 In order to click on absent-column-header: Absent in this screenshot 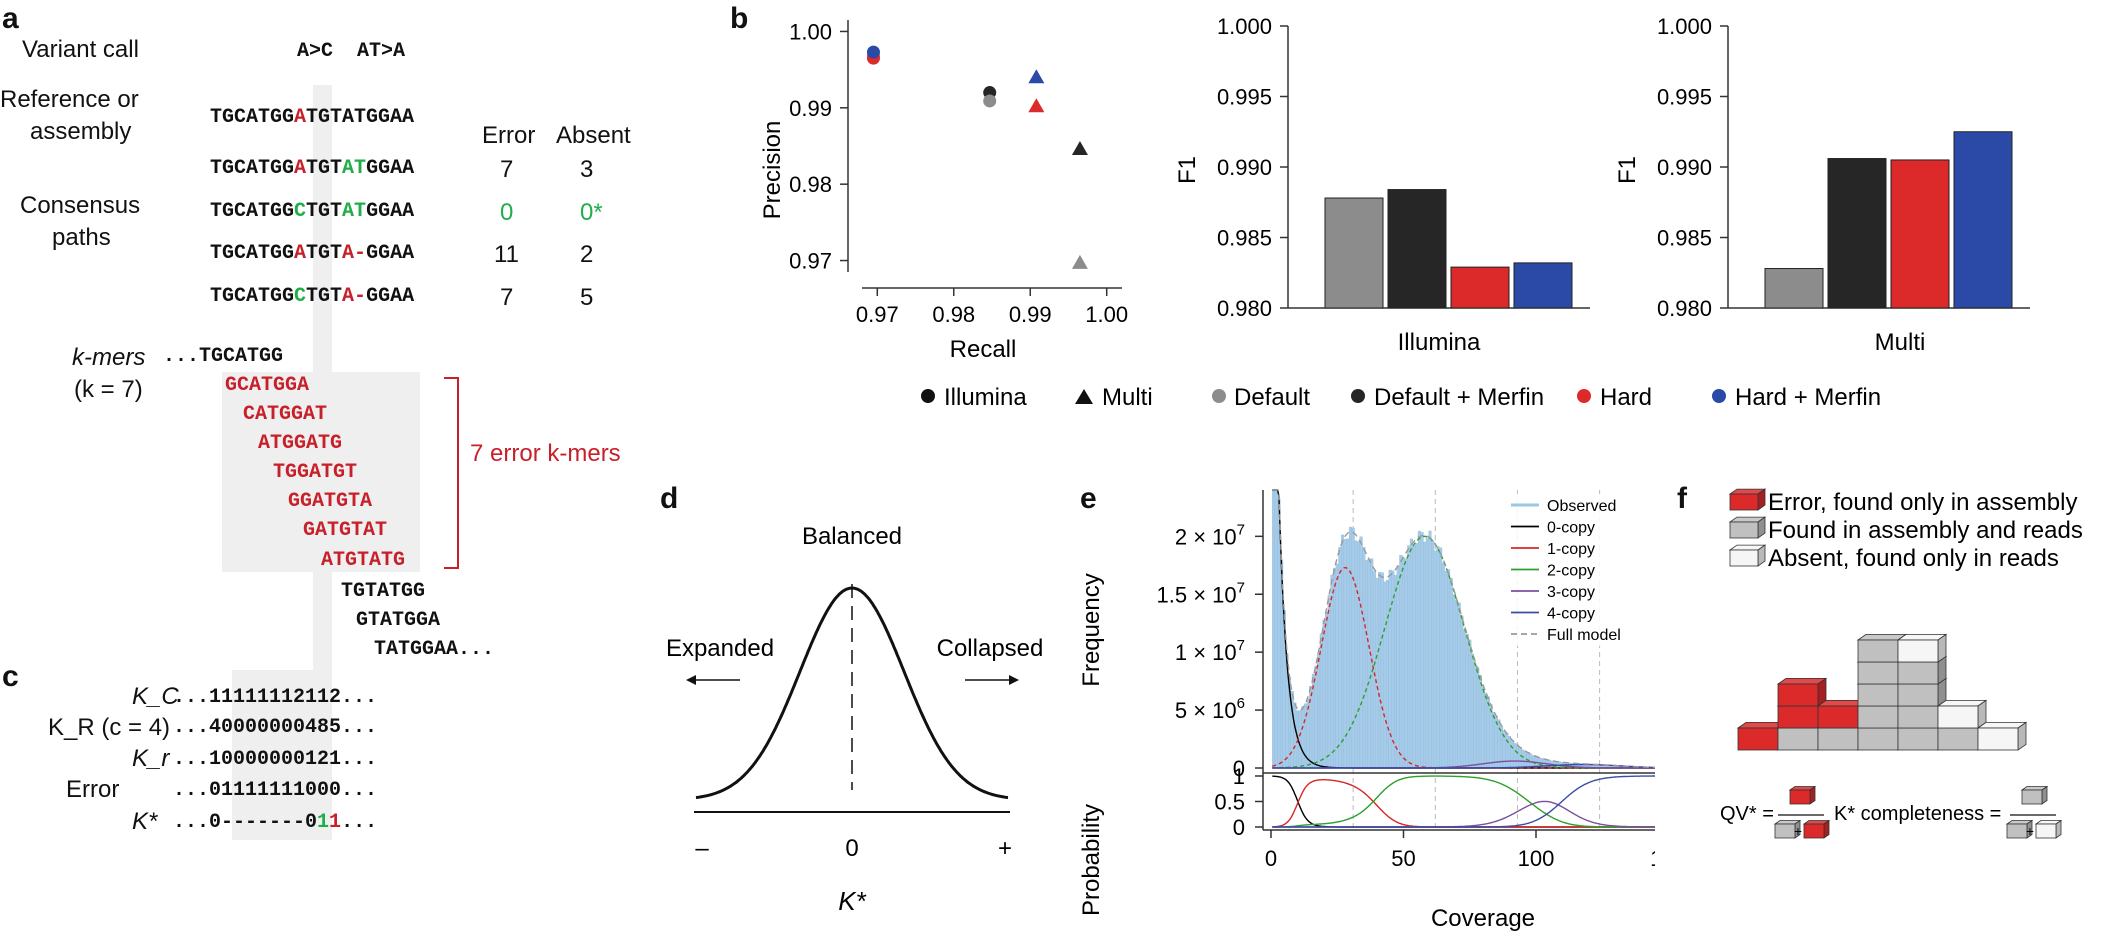, I will do `click(593, 135)`.